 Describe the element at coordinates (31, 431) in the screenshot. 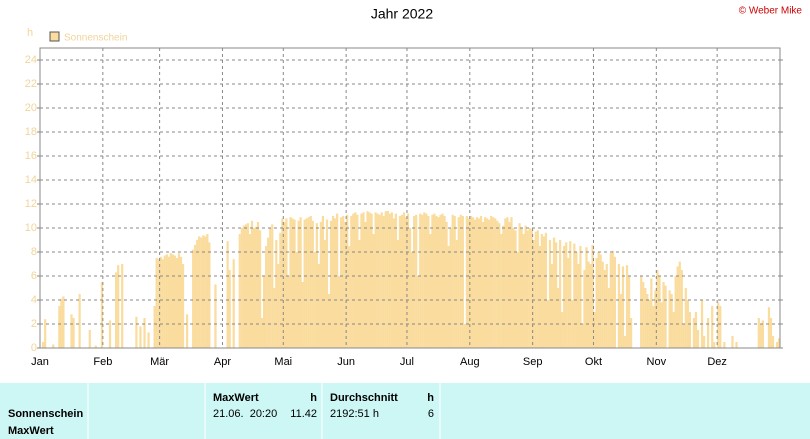

I see `row-label: MaxWert` at that location.